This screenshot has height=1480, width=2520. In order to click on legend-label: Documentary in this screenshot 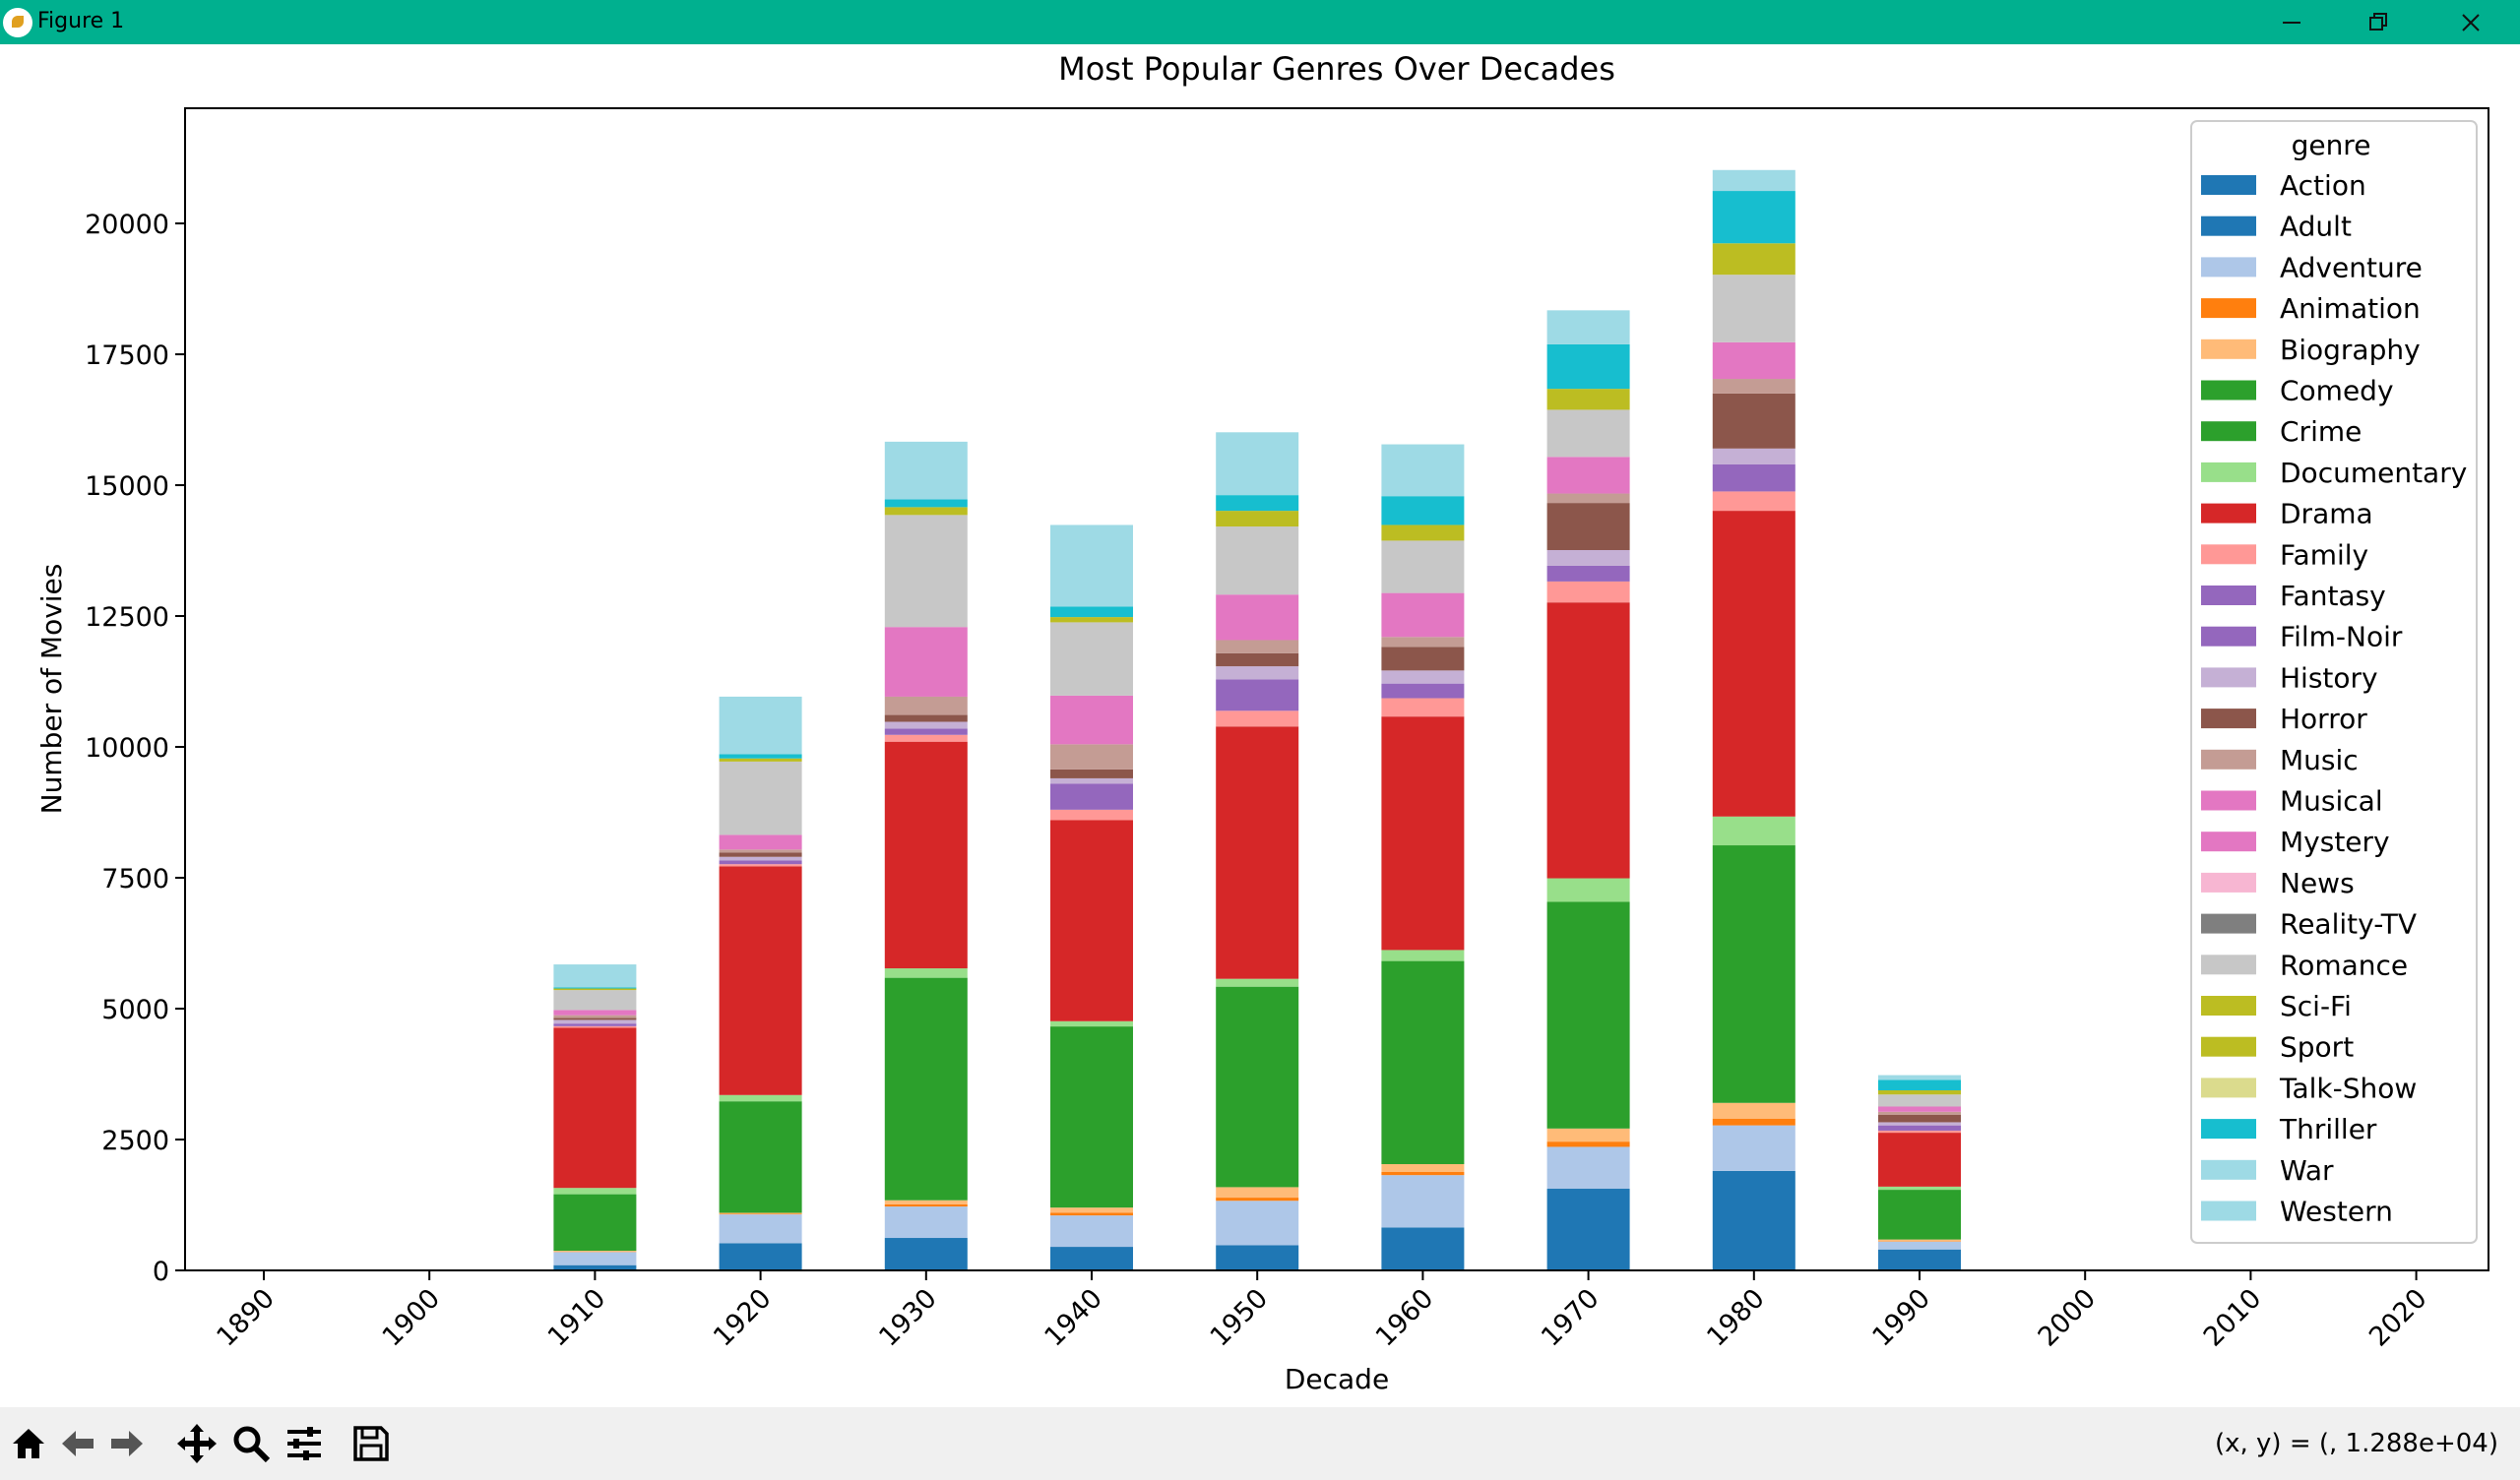, I will do `click(2373, 473)`.